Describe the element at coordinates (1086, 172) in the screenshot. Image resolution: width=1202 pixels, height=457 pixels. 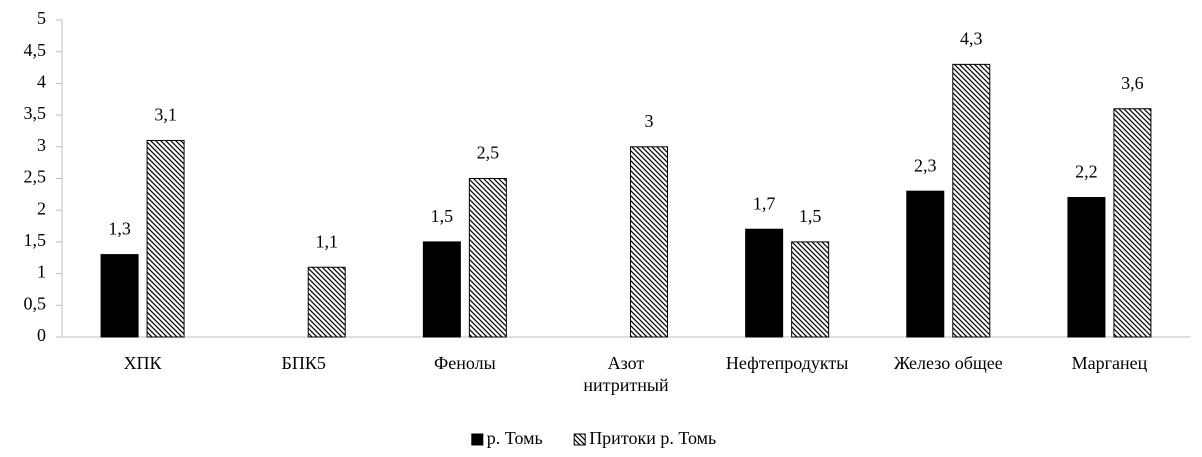
I see `data-label: 2,2` at that location.